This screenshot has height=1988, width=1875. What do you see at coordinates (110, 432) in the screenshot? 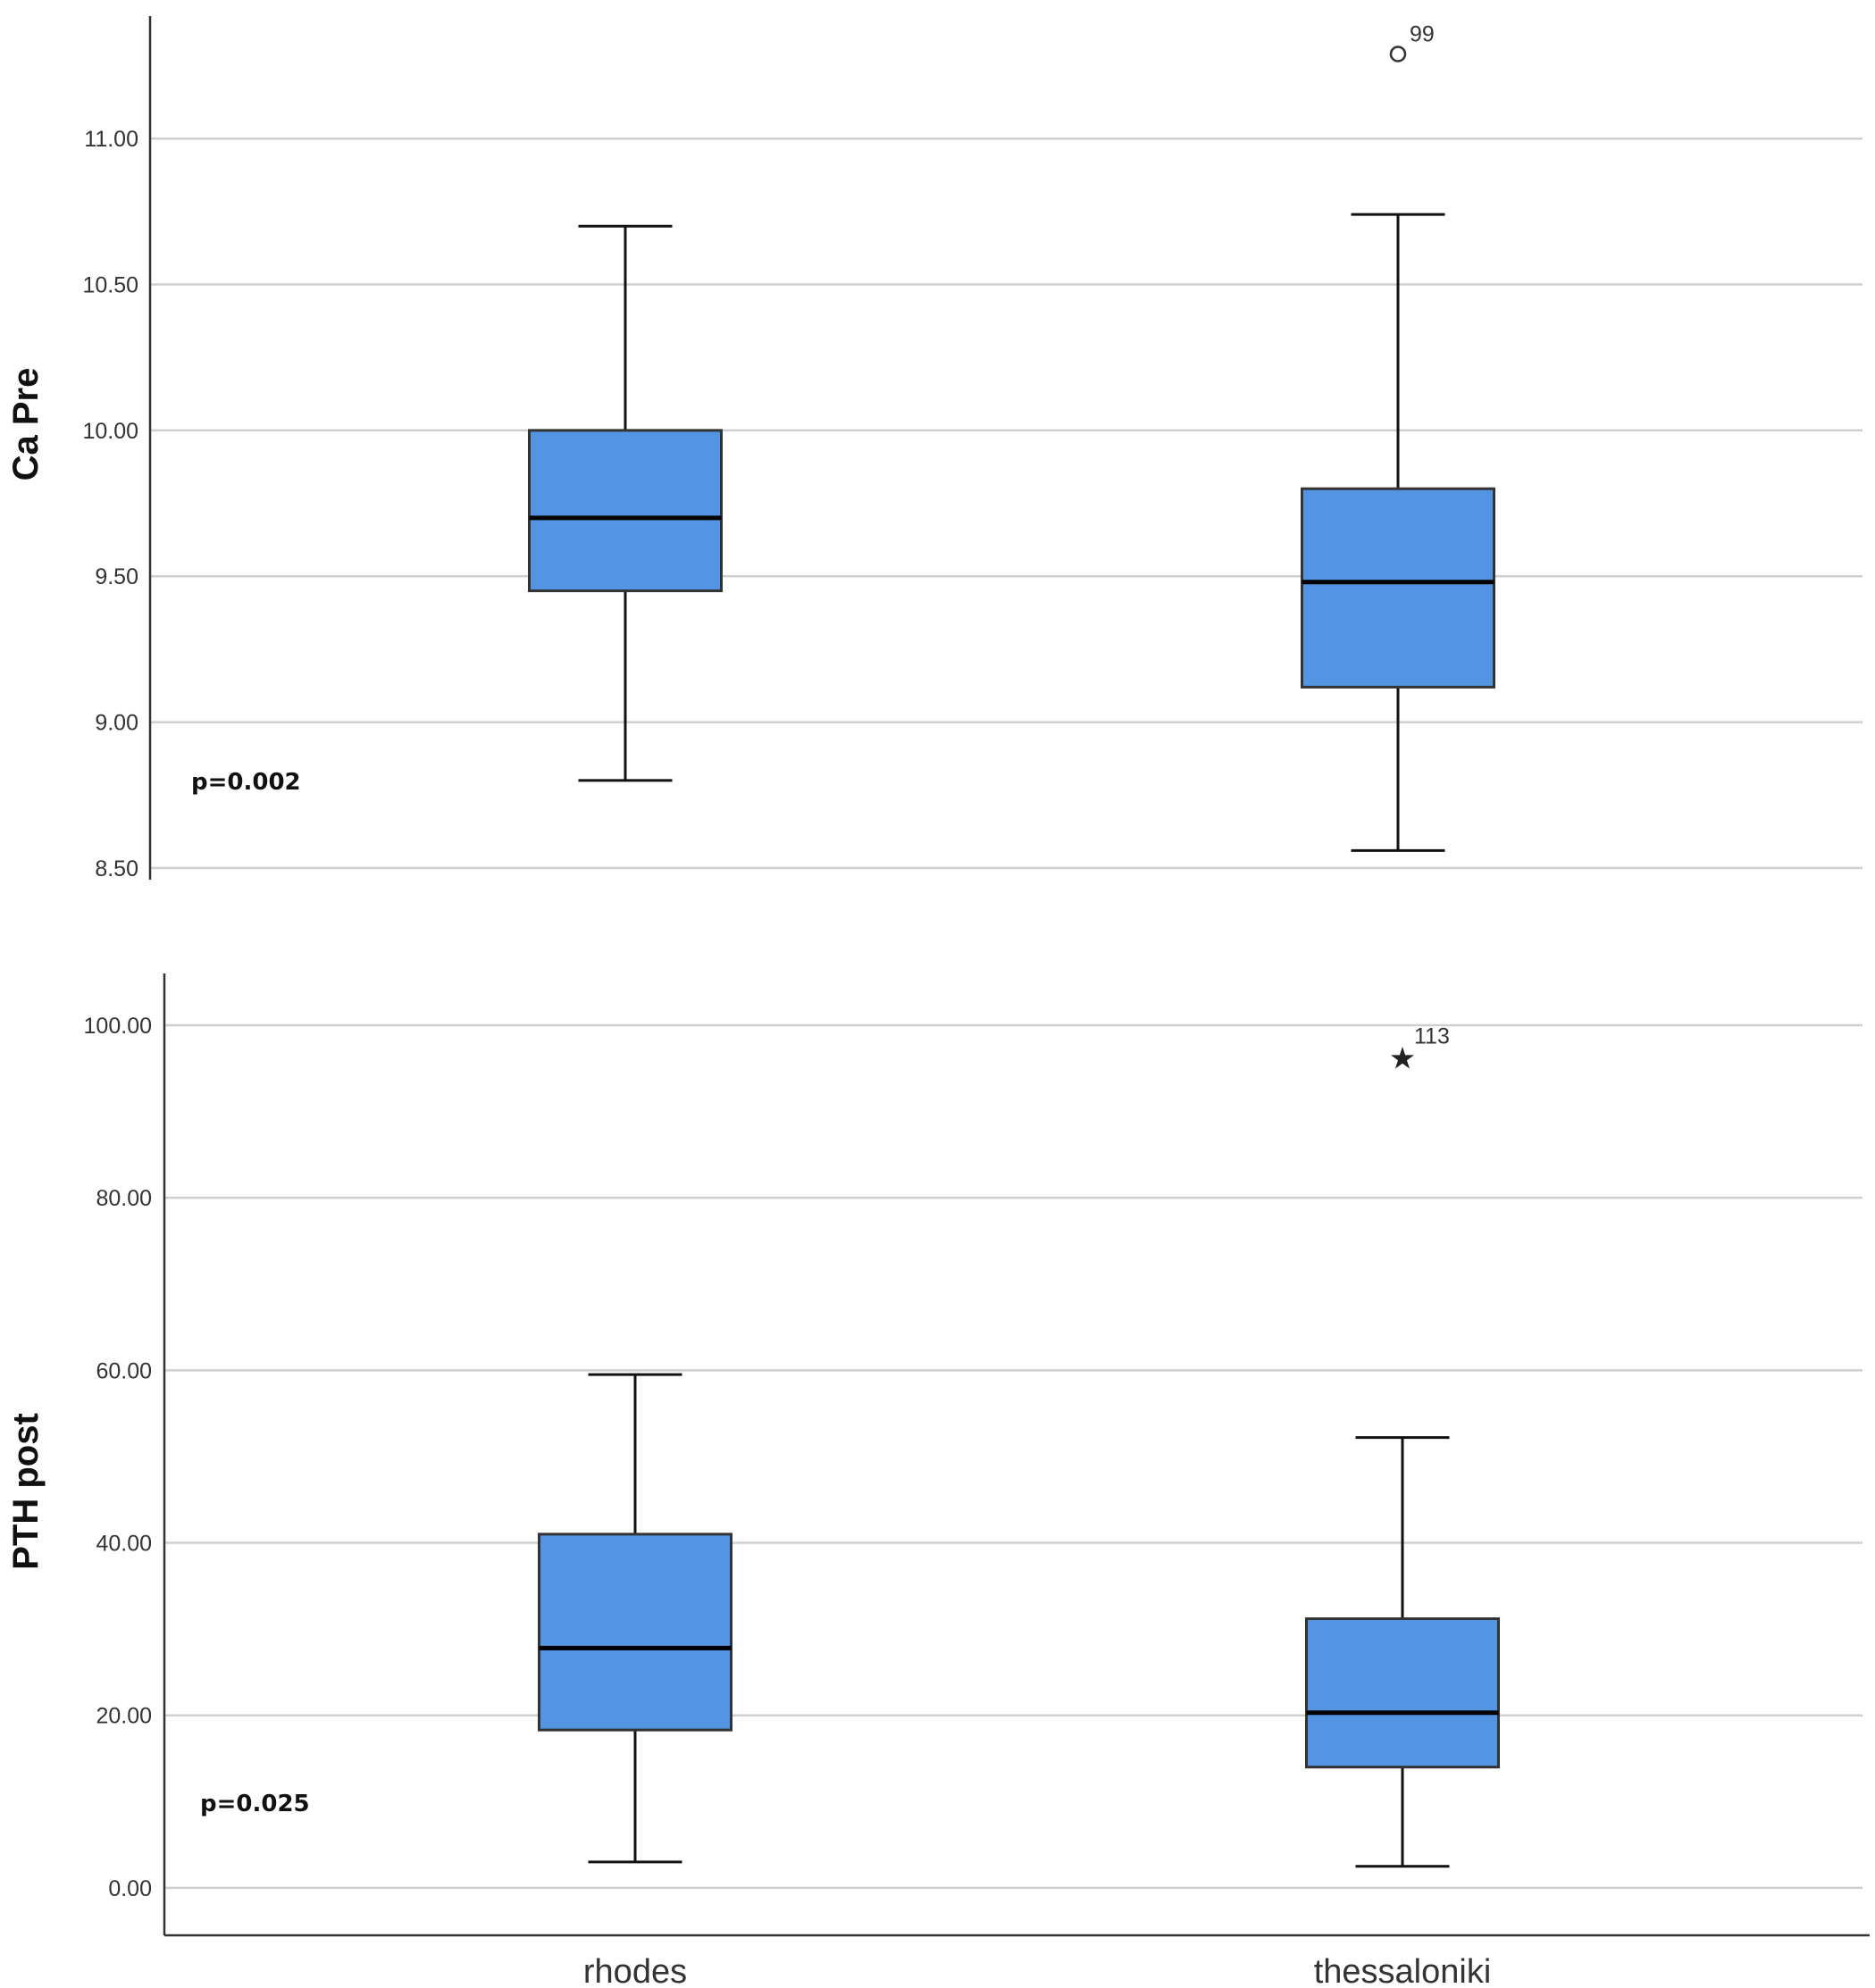
I see `y-tick-label: 10.00` at bounding box center [110, 432].